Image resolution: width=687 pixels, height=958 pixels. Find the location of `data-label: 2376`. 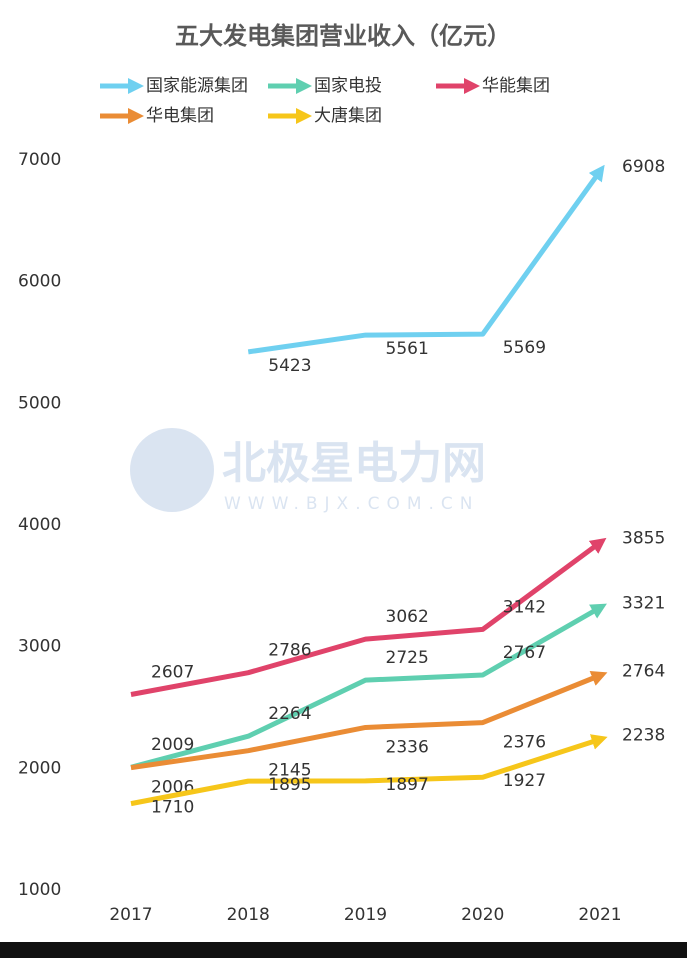

data-label: 2376 is located at coordinates (524, 743).